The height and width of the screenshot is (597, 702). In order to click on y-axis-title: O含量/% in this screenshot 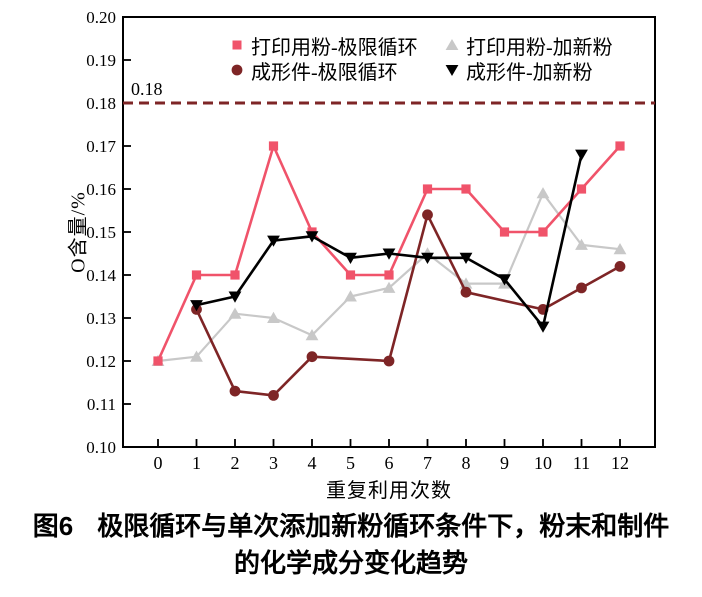, I will do `click(78, 232)`.